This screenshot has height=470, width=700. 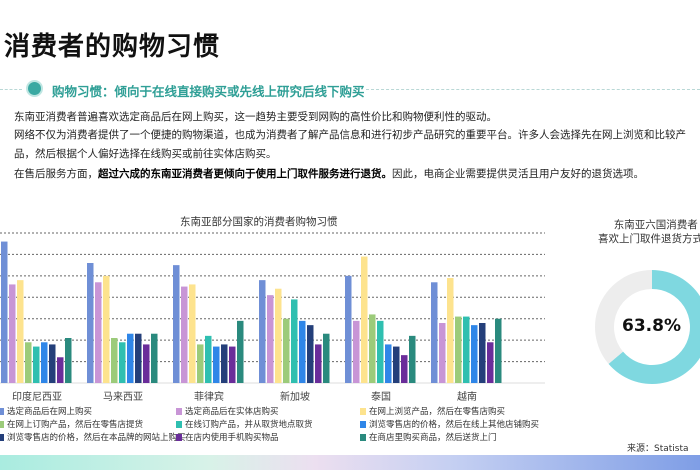 I want to click on x-tick-label: 泰国, so click(x=381, y=397).